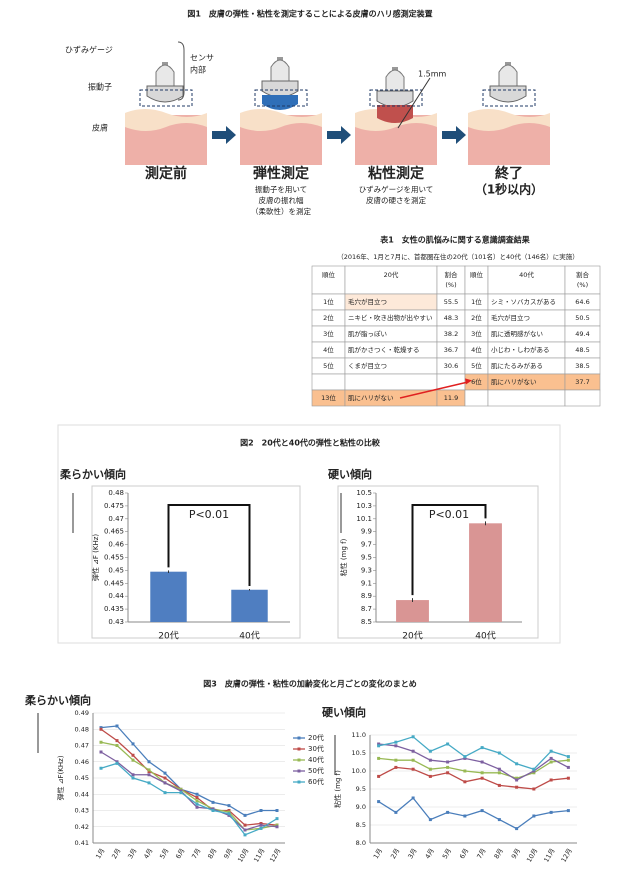  Describe the element at coordinates (367, 301) in the screenshot. I see `table-text: 毛穴が目立つ` at that location.